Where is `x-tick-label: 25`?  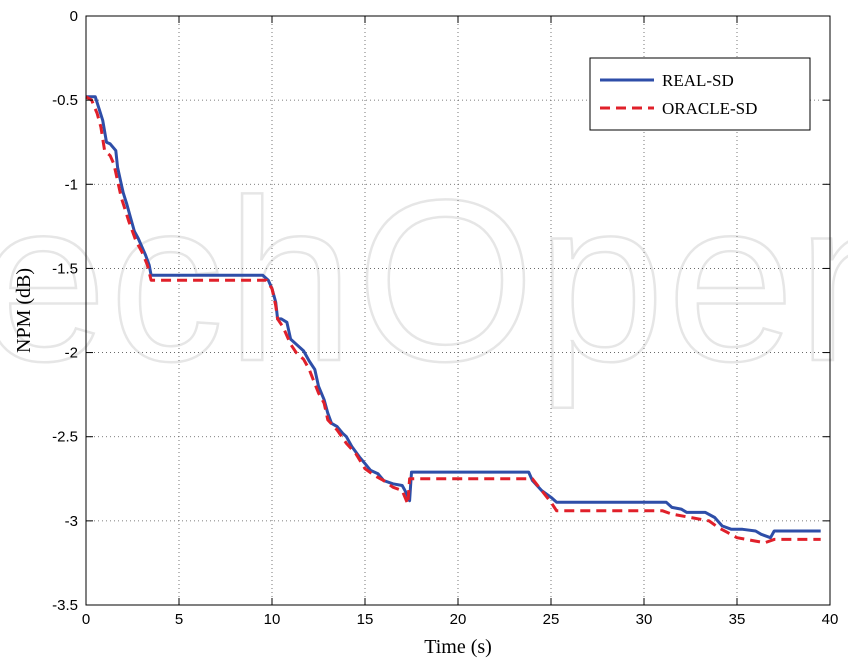
x-tick-label: 25 is located at coordinates (551, 619).